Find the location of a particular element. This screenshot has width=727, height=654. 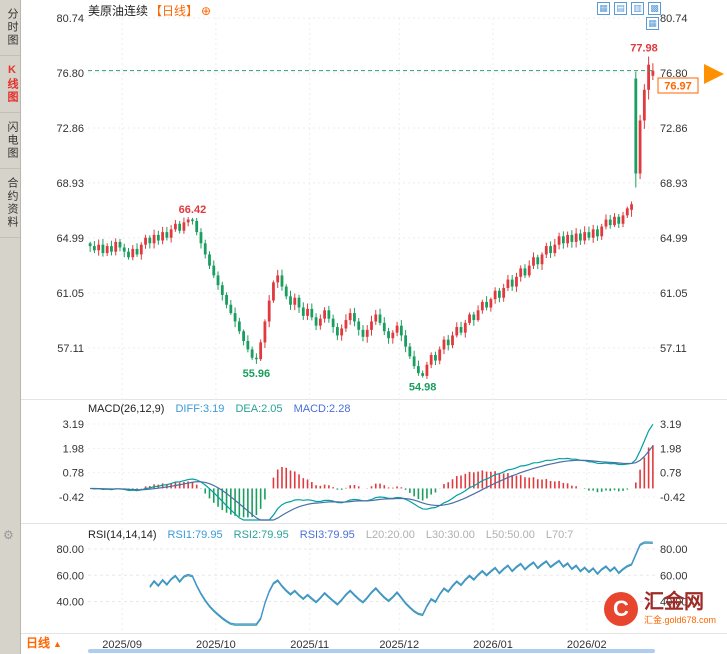

svg-text: 2025/09 is located at coordinates (122, 645).